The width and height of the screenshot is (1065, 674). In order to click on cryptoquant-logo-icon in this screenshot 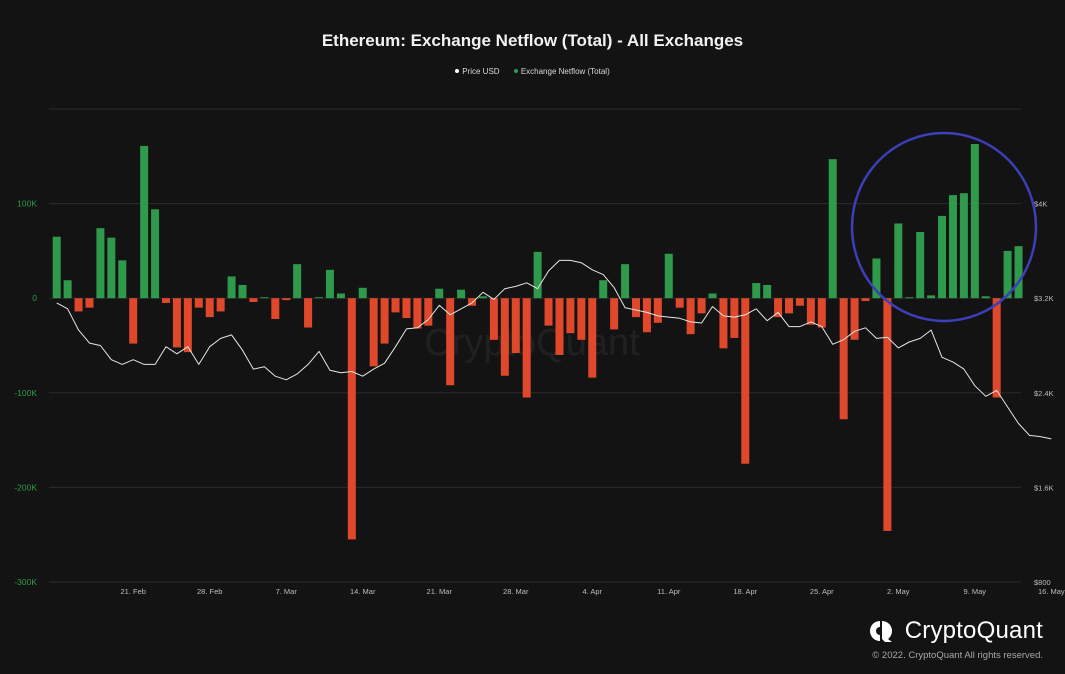, I will do `click(880, 631)`.